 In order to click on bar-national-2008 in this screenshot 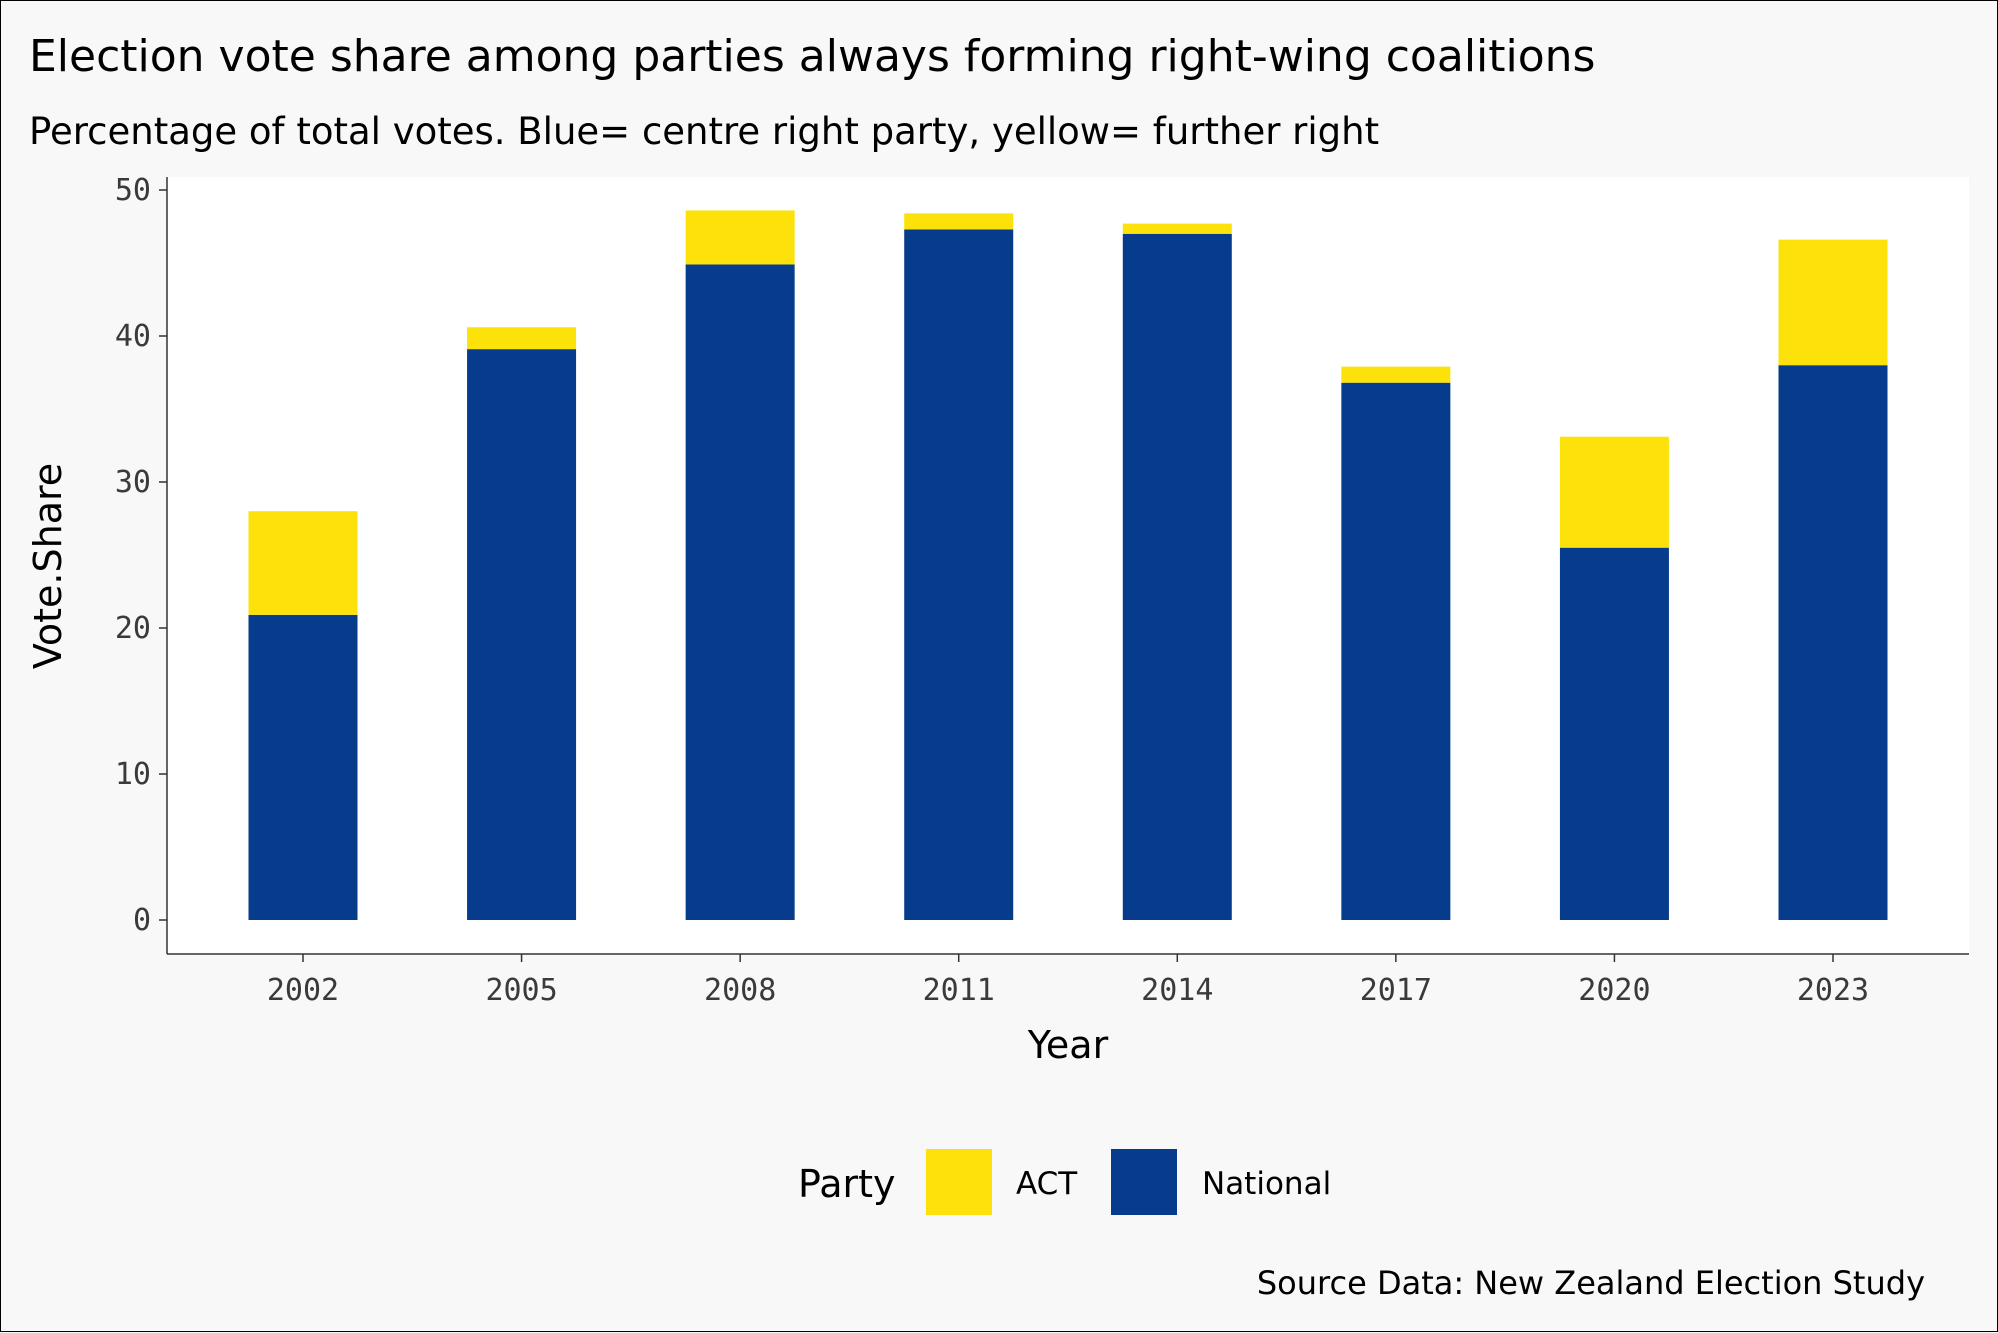, I will do `click(740, 592)`.